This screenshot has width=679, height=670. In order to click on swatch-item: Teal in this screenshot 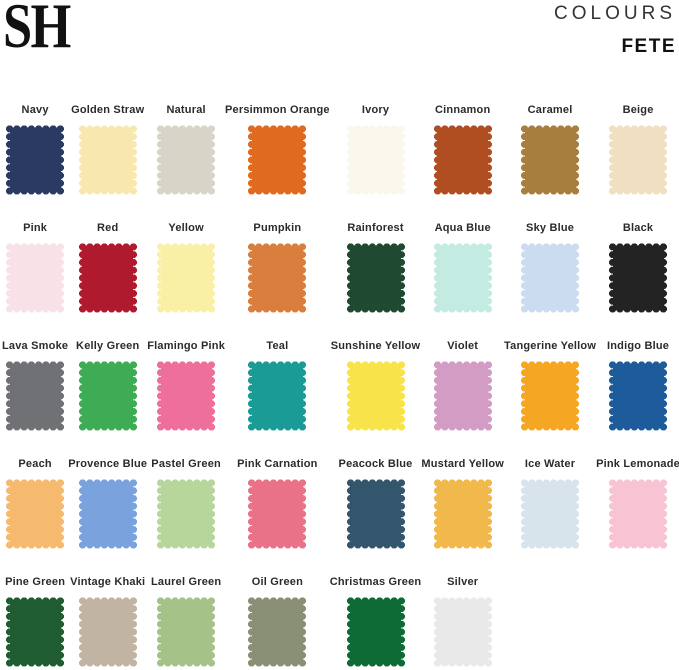, I will do `click(277, 385)`.